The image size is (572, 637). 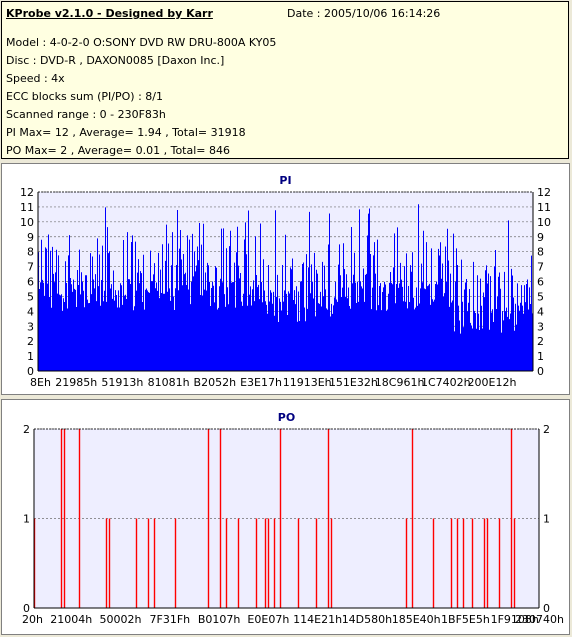 What do you see at coordinates (71, 619) in the screenshot?
I see `x-tick-label: 21004h` at bounding box center [71, 619].